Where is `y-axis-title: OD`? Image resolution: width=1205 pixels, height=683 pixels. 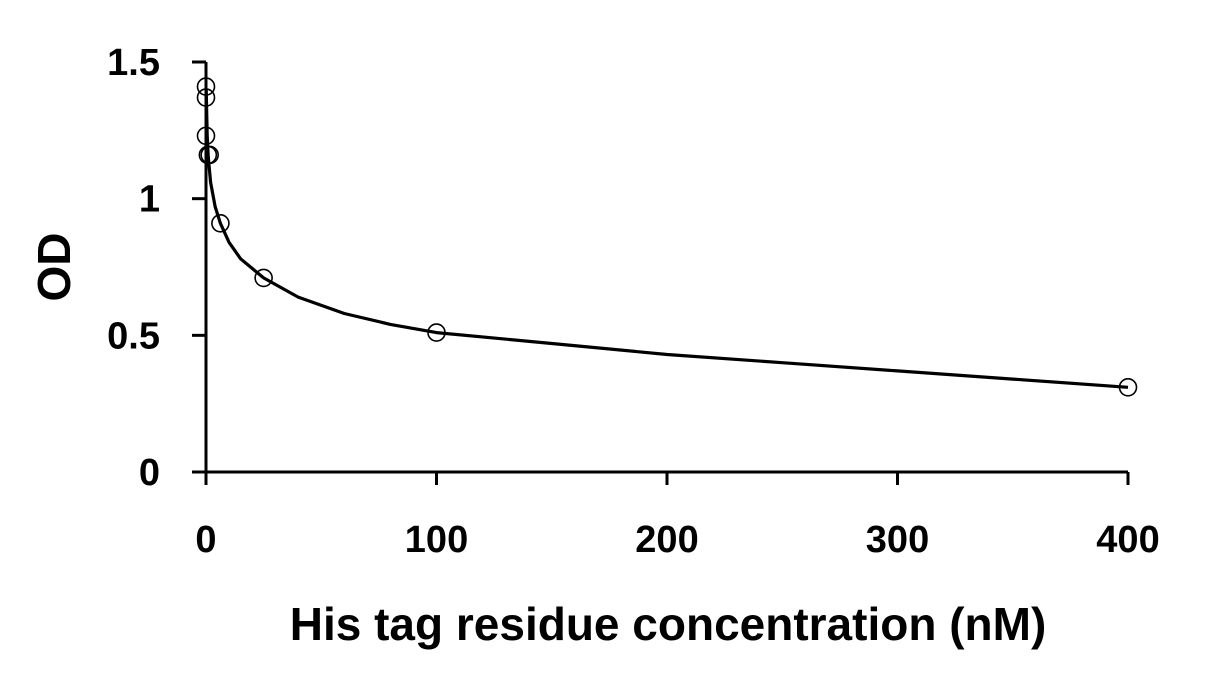
y-axis-title: OD is located at coordinates (54, 267).